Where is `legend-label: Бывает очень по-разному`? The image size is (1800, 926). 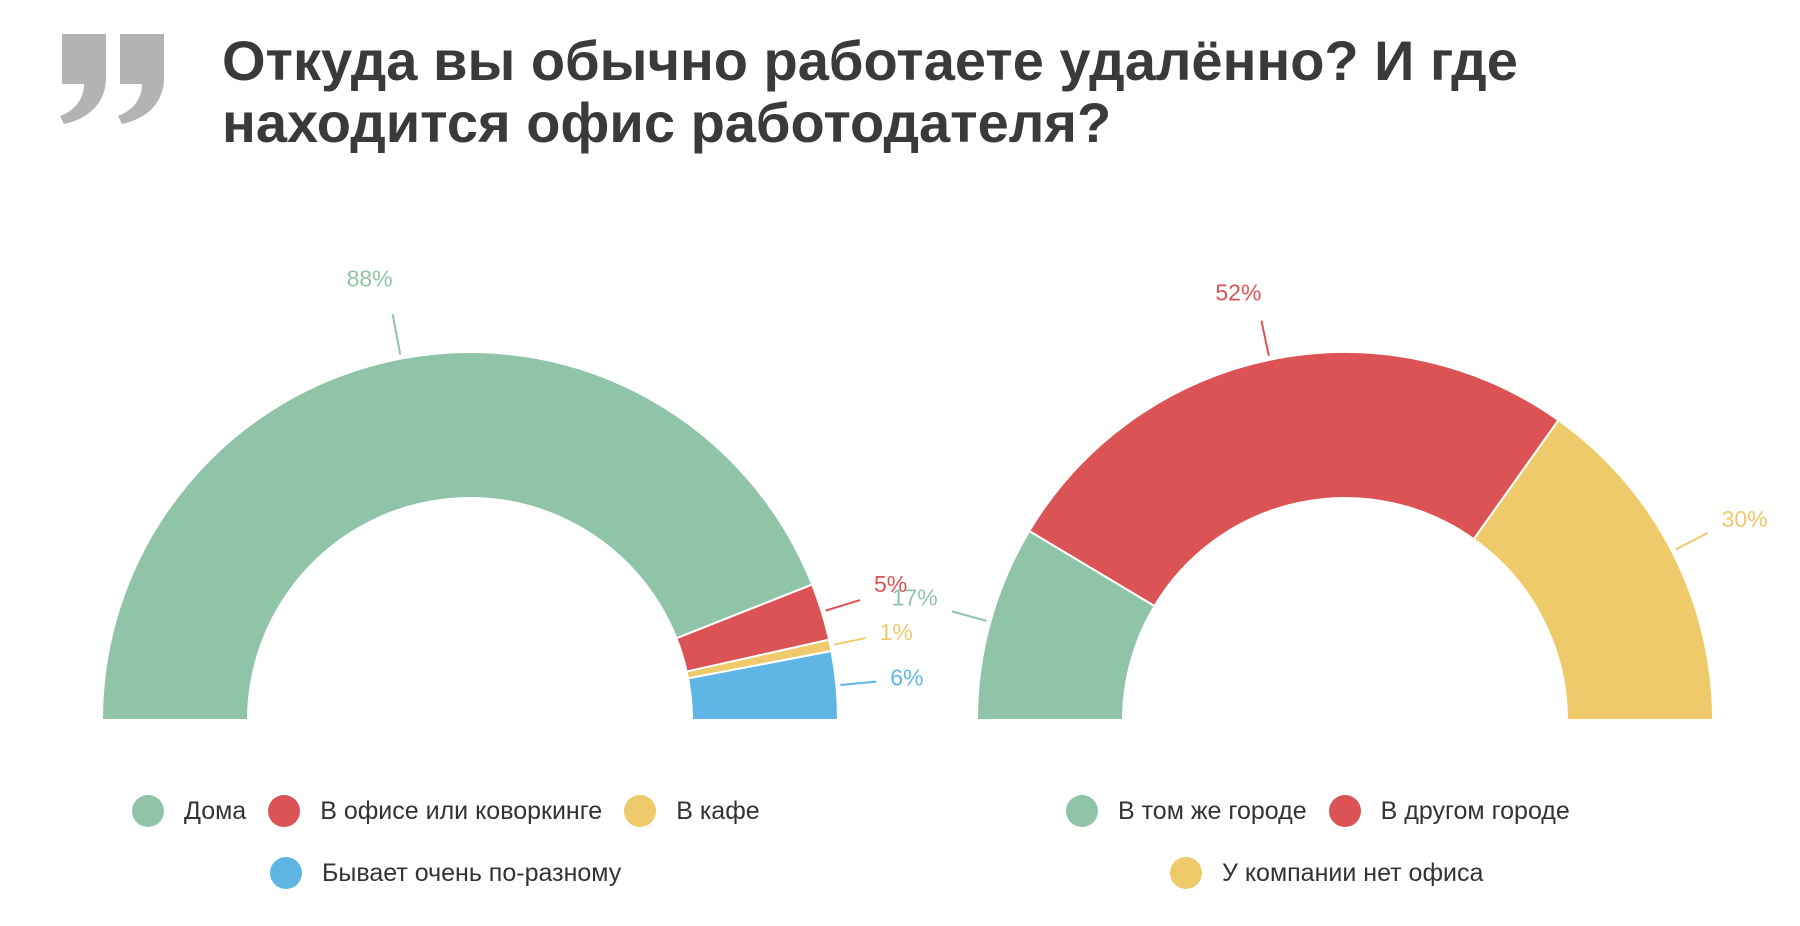
legend-label: Бывает очень по-разному is located at coordinates (472, 872).